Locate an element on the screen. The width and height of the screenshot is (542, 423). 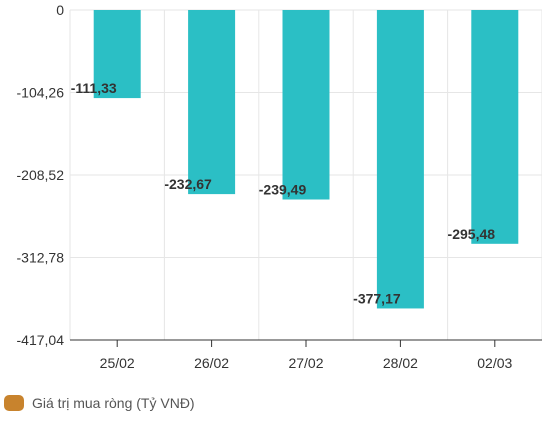
data-label: -111,33 is located at coordinates (94, 88).